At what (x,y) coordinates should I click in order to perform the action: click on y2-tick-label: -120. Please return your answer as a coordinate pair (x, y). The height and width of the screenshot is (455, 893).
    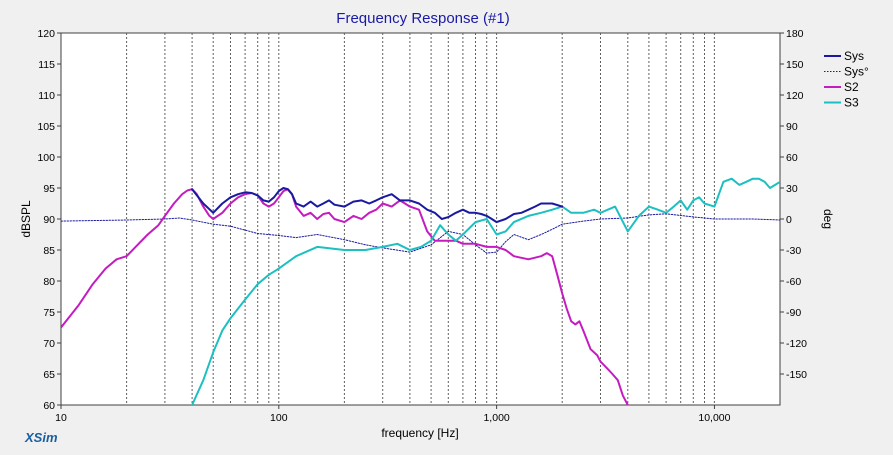
    Looking at the image, I should click on (796, 344).